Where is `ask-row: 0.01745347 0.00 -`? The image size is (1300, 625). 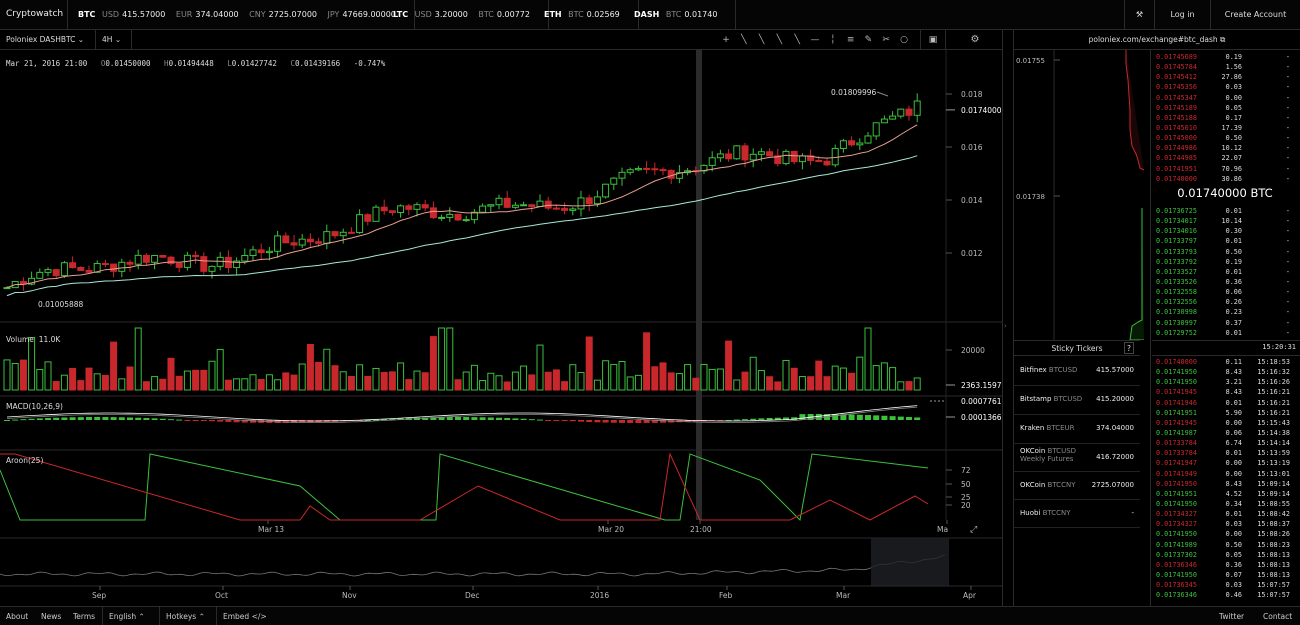 ask-row: 0.01745347 0.00 - is located at coordinates (1226, 98).